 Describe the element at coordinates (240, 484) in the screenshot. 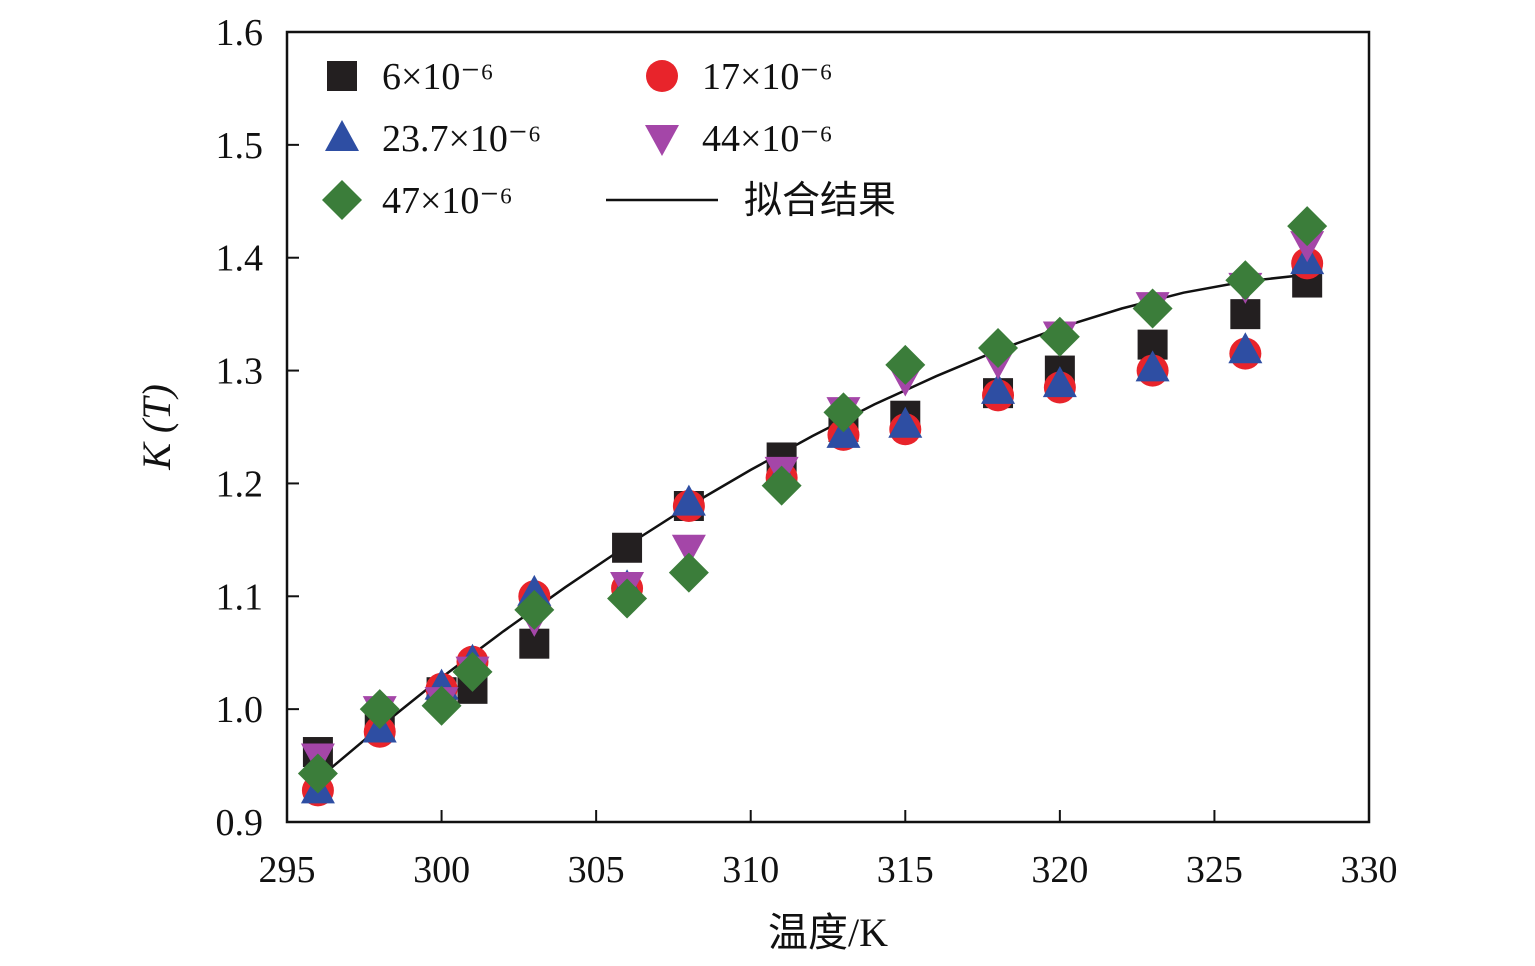

I see `y-tick-label: 1.2` at that location.